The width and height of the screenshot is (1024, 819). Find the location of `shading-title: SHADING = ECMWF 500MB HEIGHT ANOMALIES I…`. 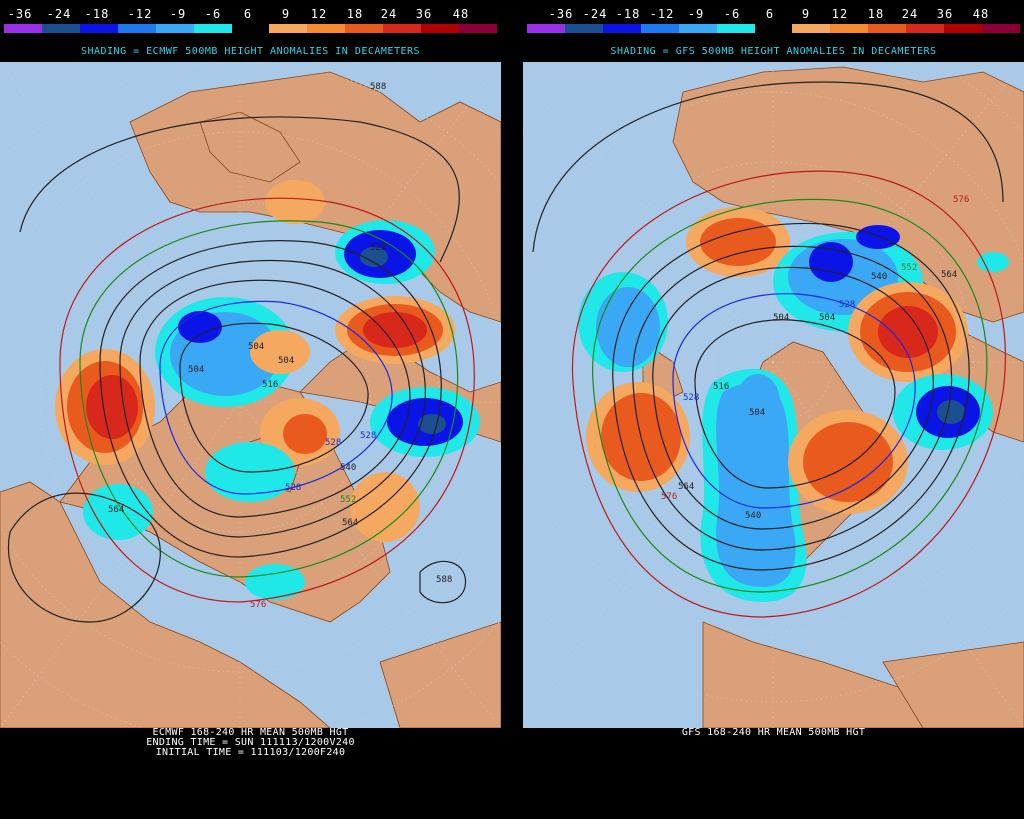

shading-title: SHADING = ECMWF 500MB HEIGHT ANOMALIES I… is located at coordinates (250, 51).